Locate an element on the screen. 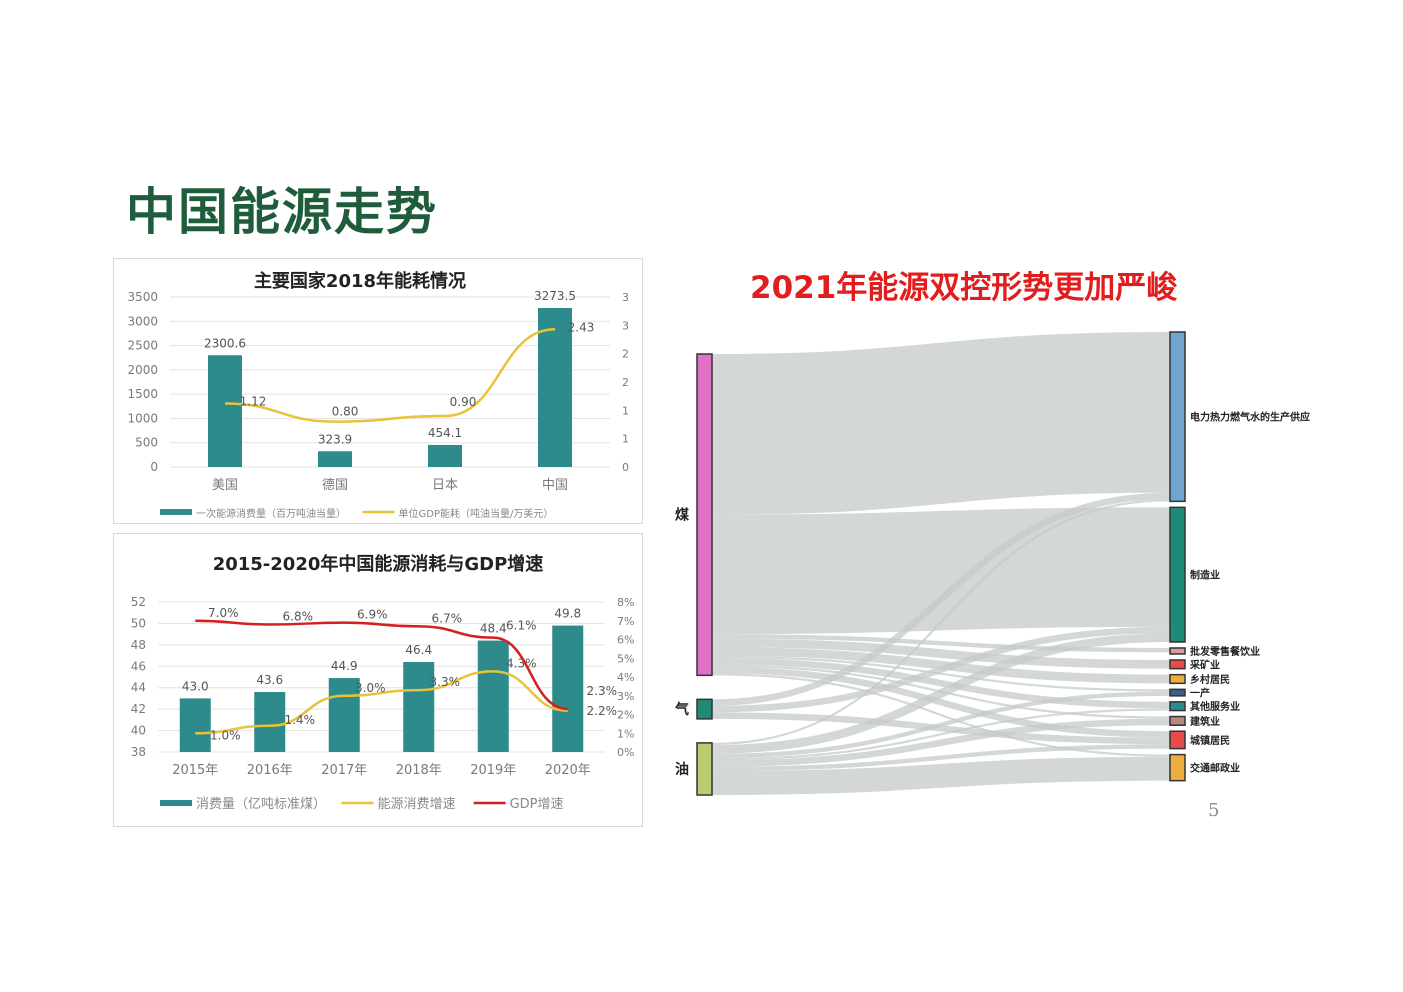 The height and width of the screenshot is (992, 1403). chart1-y-tick-left: 1000 is located at coordinates (142, 418).